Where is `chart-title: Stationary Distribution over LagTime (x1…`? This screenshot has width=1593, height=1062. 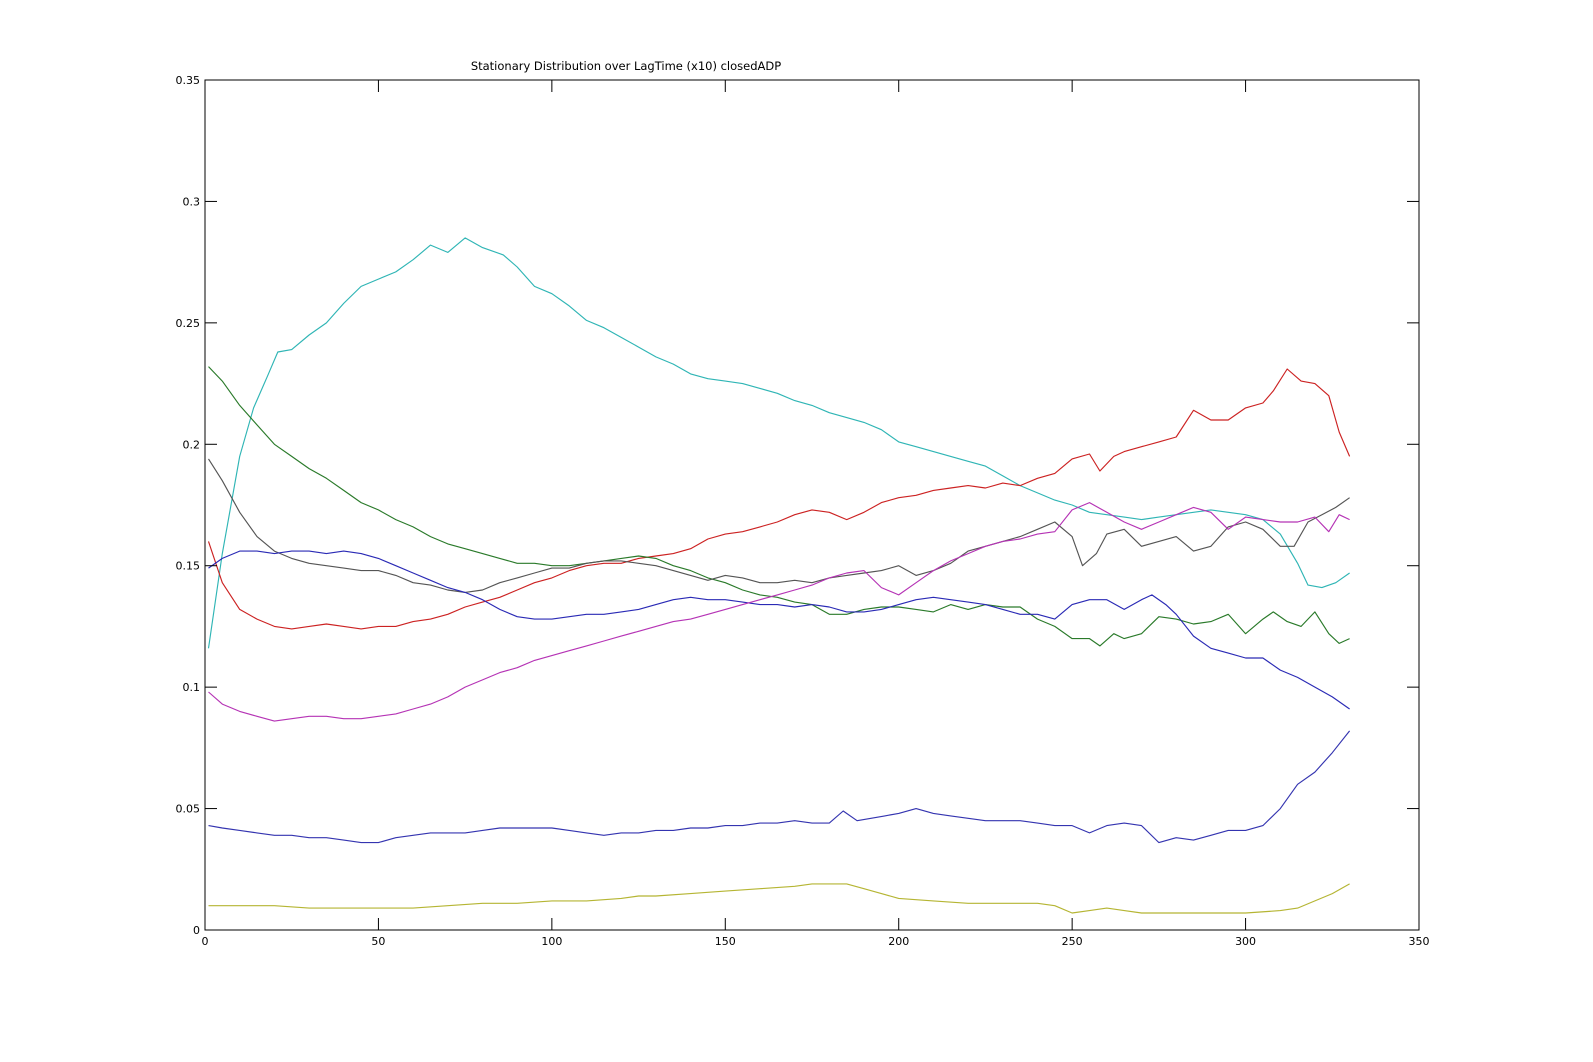 chart-title: Stationary Distribution over LagTime (x1… is located at coordinates (626, 66).